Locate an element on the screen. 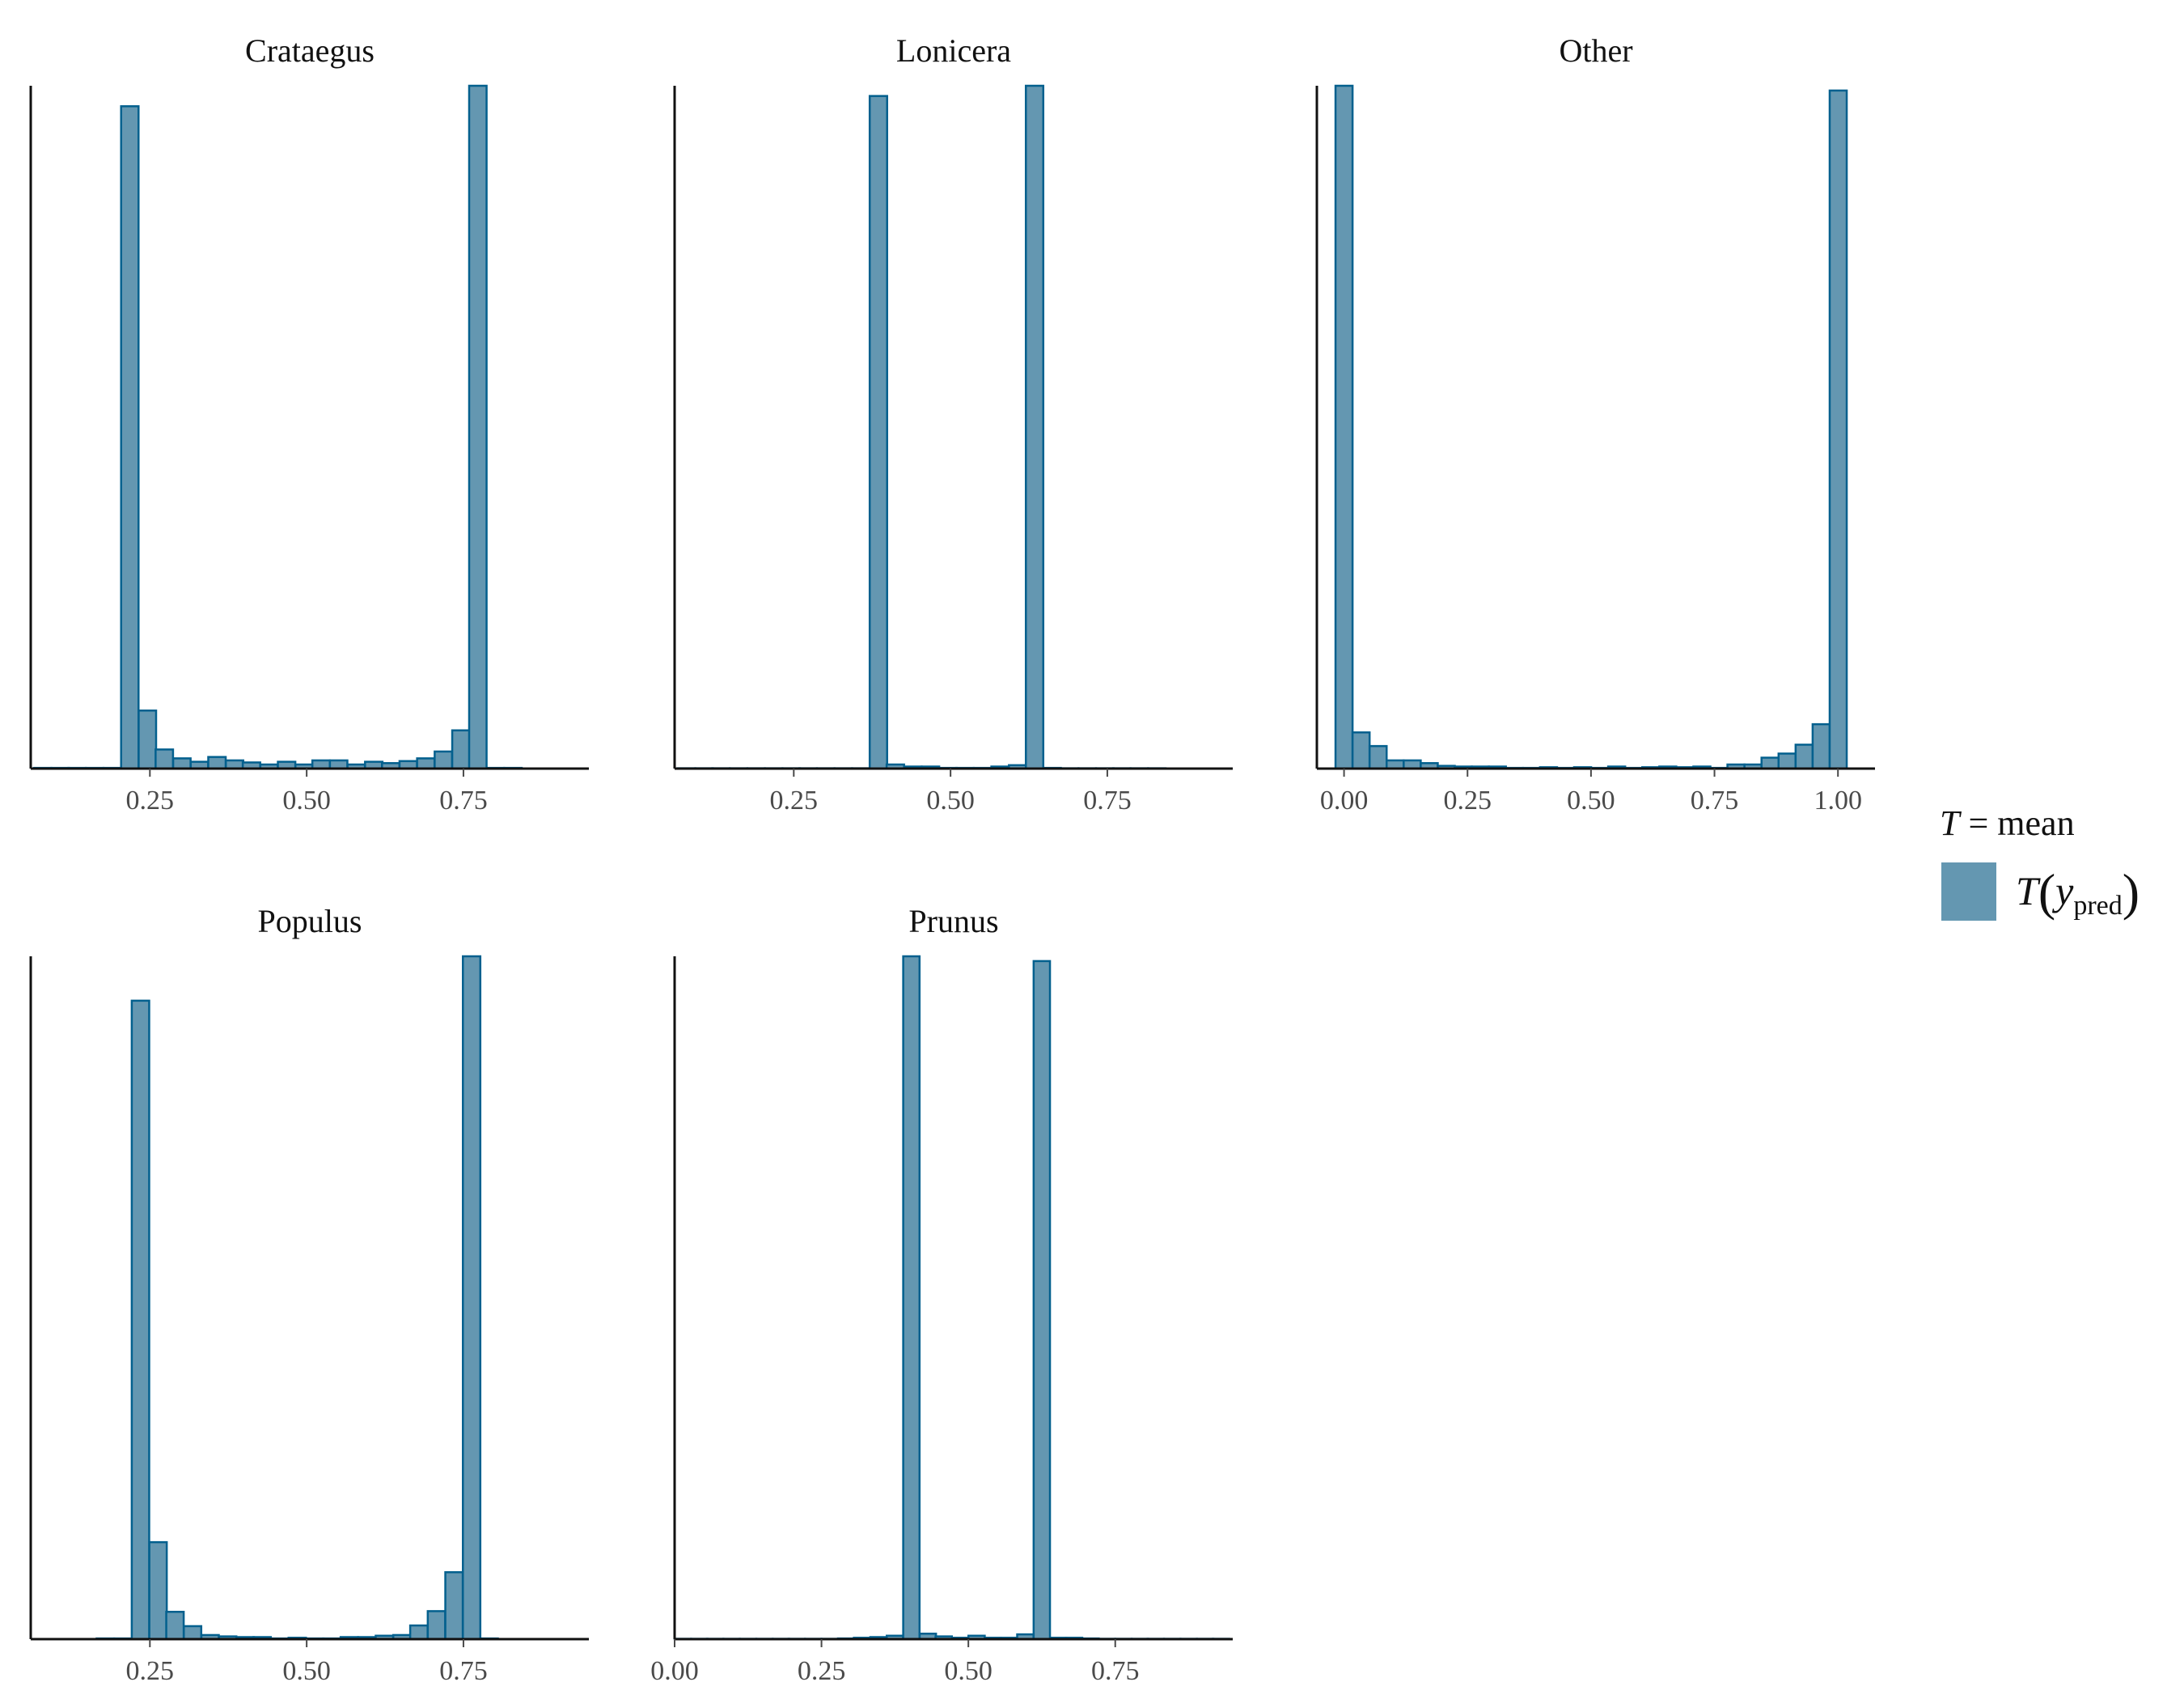 The height and width of the screenshot is (1699, 2184). legend-entry-T: T is located at coordinates (2029, 890).